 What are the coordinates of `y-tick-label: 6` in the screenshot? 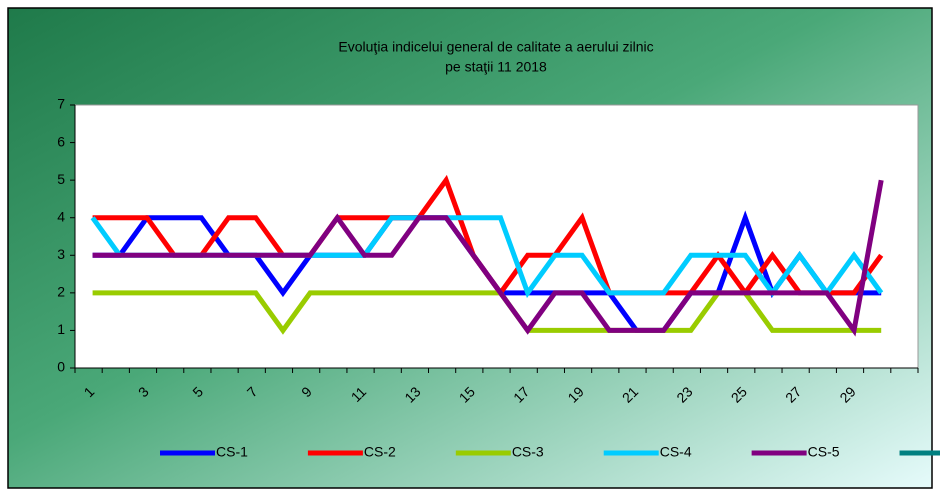 It's located at (61, 141).